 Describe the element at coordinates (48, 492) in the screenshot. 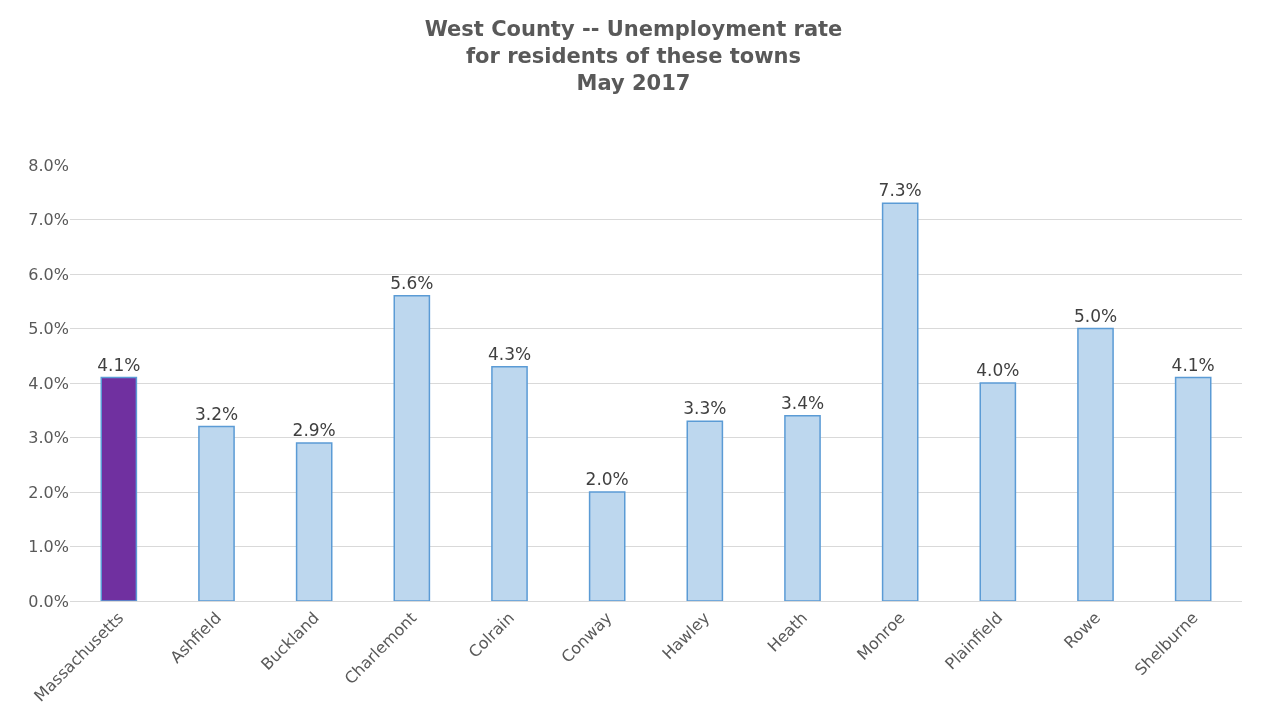

I see `y-tick-label: 2.0%` at that location.